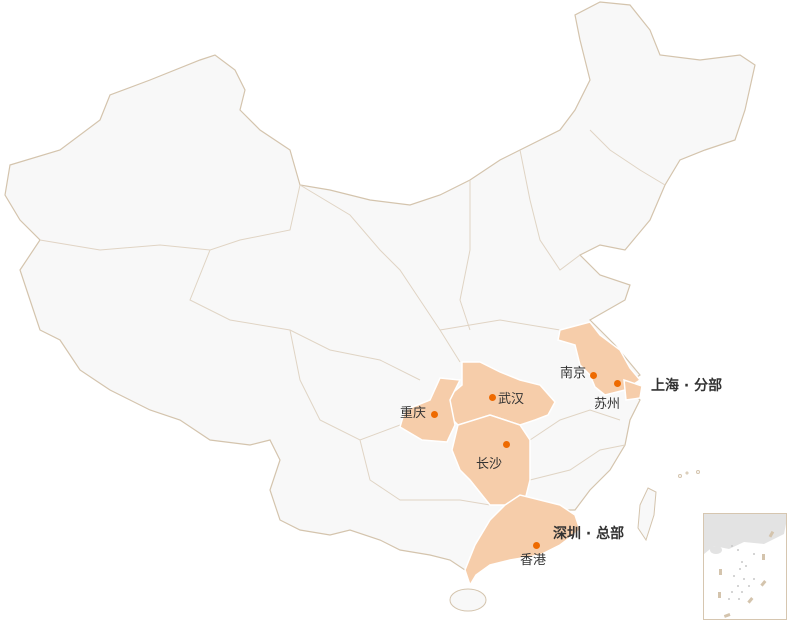 Image resolution: width=788 pixels, height=622 pixels. I want to click on office-label-shenzhen-hq: 深圳 · 总部, so click(589, 534).